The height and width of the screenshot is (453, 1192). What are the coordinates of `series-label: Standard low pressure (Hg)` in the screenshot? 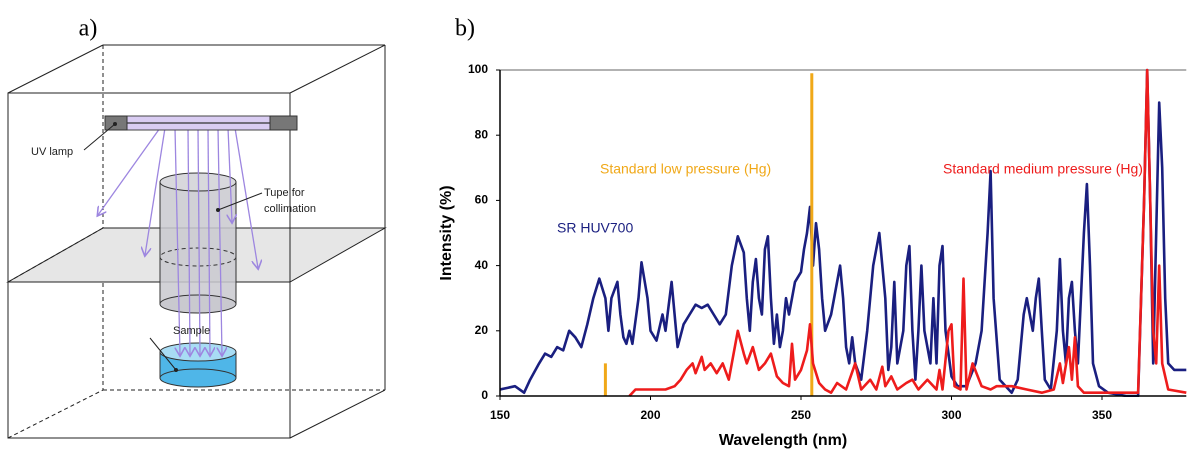 It's located at (685, 169).